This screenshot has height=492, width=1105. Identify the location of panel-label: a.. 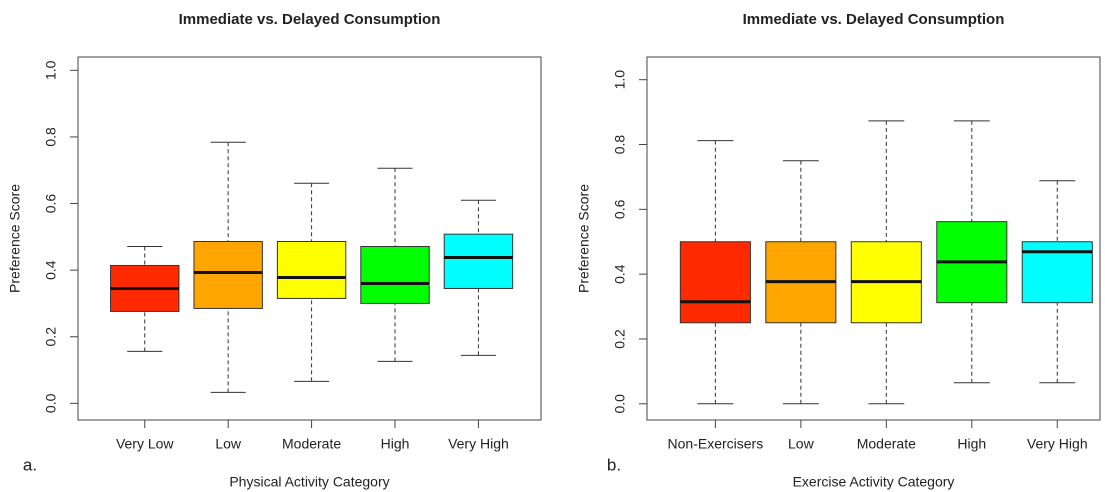
(30, 464).